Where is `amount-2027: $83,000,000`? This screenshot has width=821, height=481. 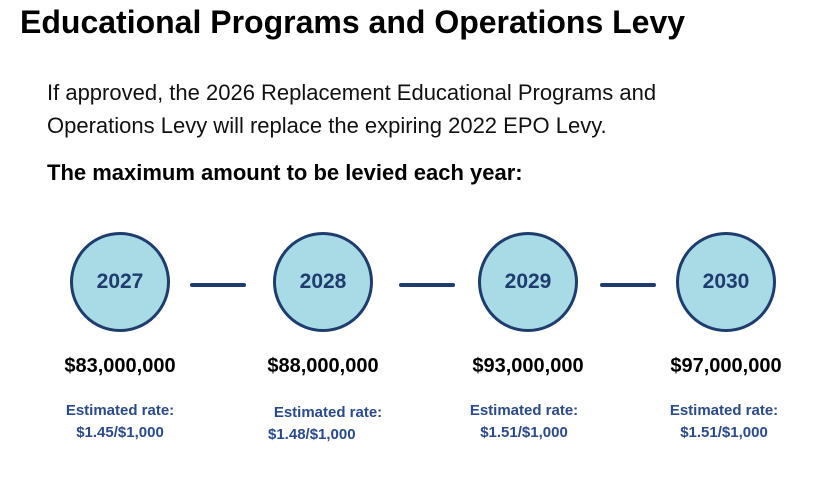 amount-2027: $83,000,000 is located at coordinates (120, 366).